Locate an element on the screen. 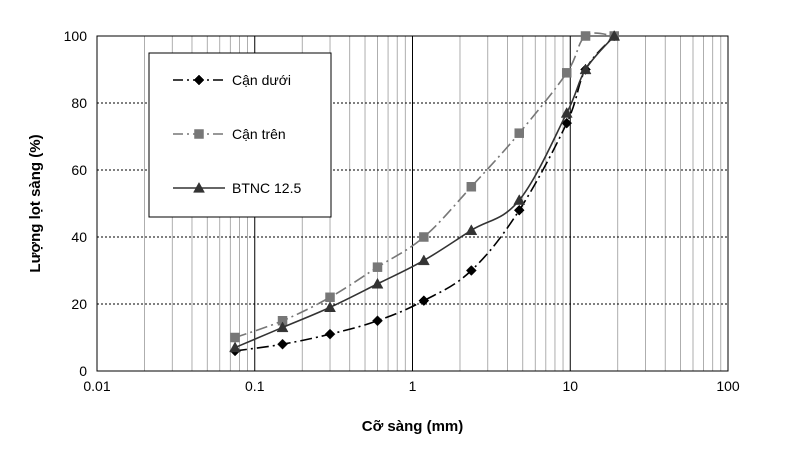  legend: Cận dưới Cận trên BTNC 12.5 is located at coordinates (240, 135).